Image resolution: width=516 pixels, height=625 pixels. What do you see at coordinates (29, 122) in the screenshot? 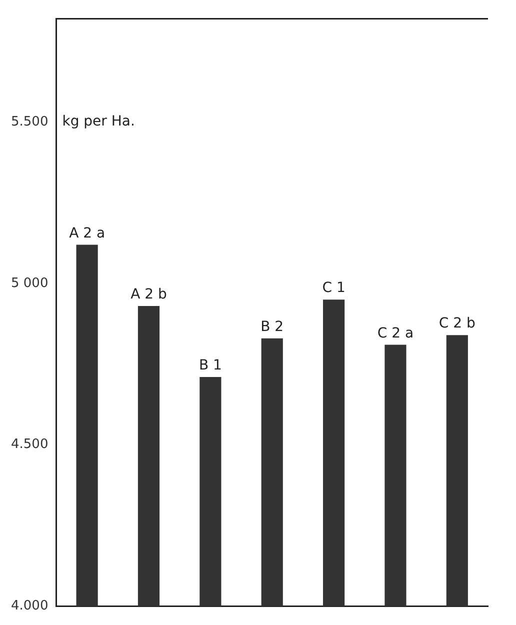
I see `y-tick-label: 5.500` at bounding box center [29, 122].